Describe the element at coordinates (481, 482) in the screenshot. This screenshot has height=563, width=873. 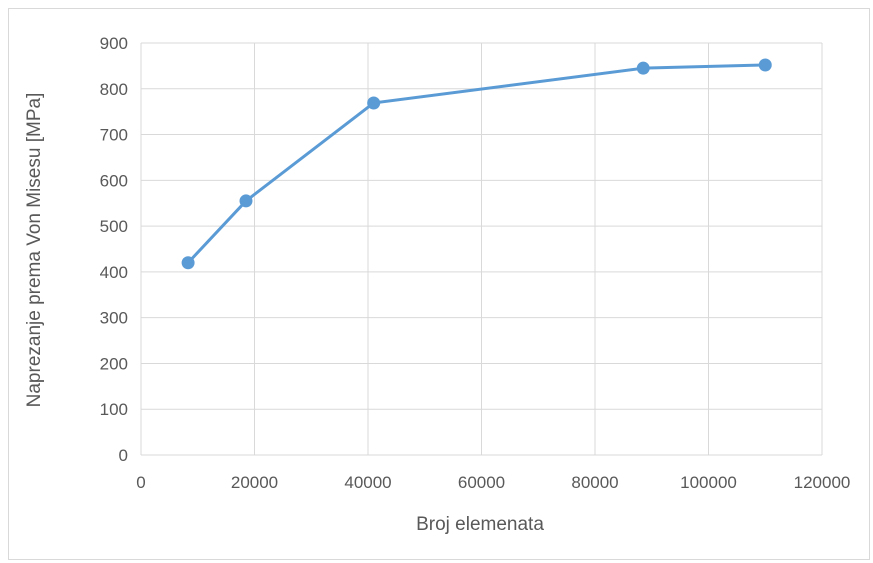
I see `x-tick-label: 60000` at that location.